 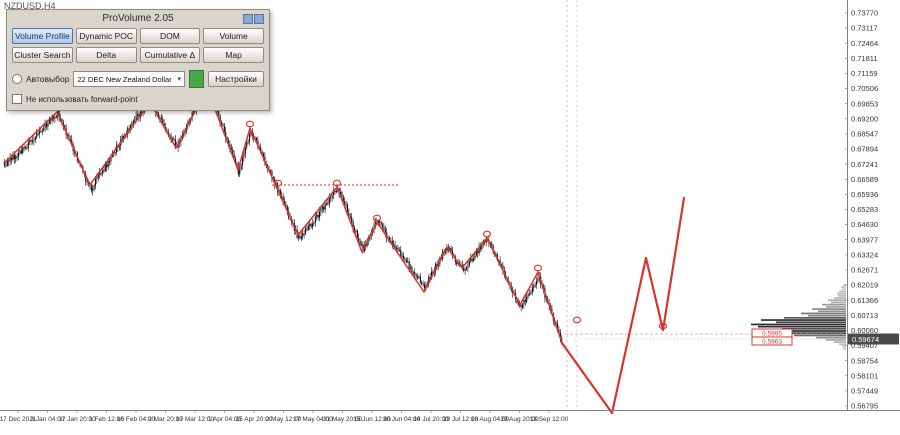 I want to click on price-tick-label: 0.63324, so click(x=864, y=254).